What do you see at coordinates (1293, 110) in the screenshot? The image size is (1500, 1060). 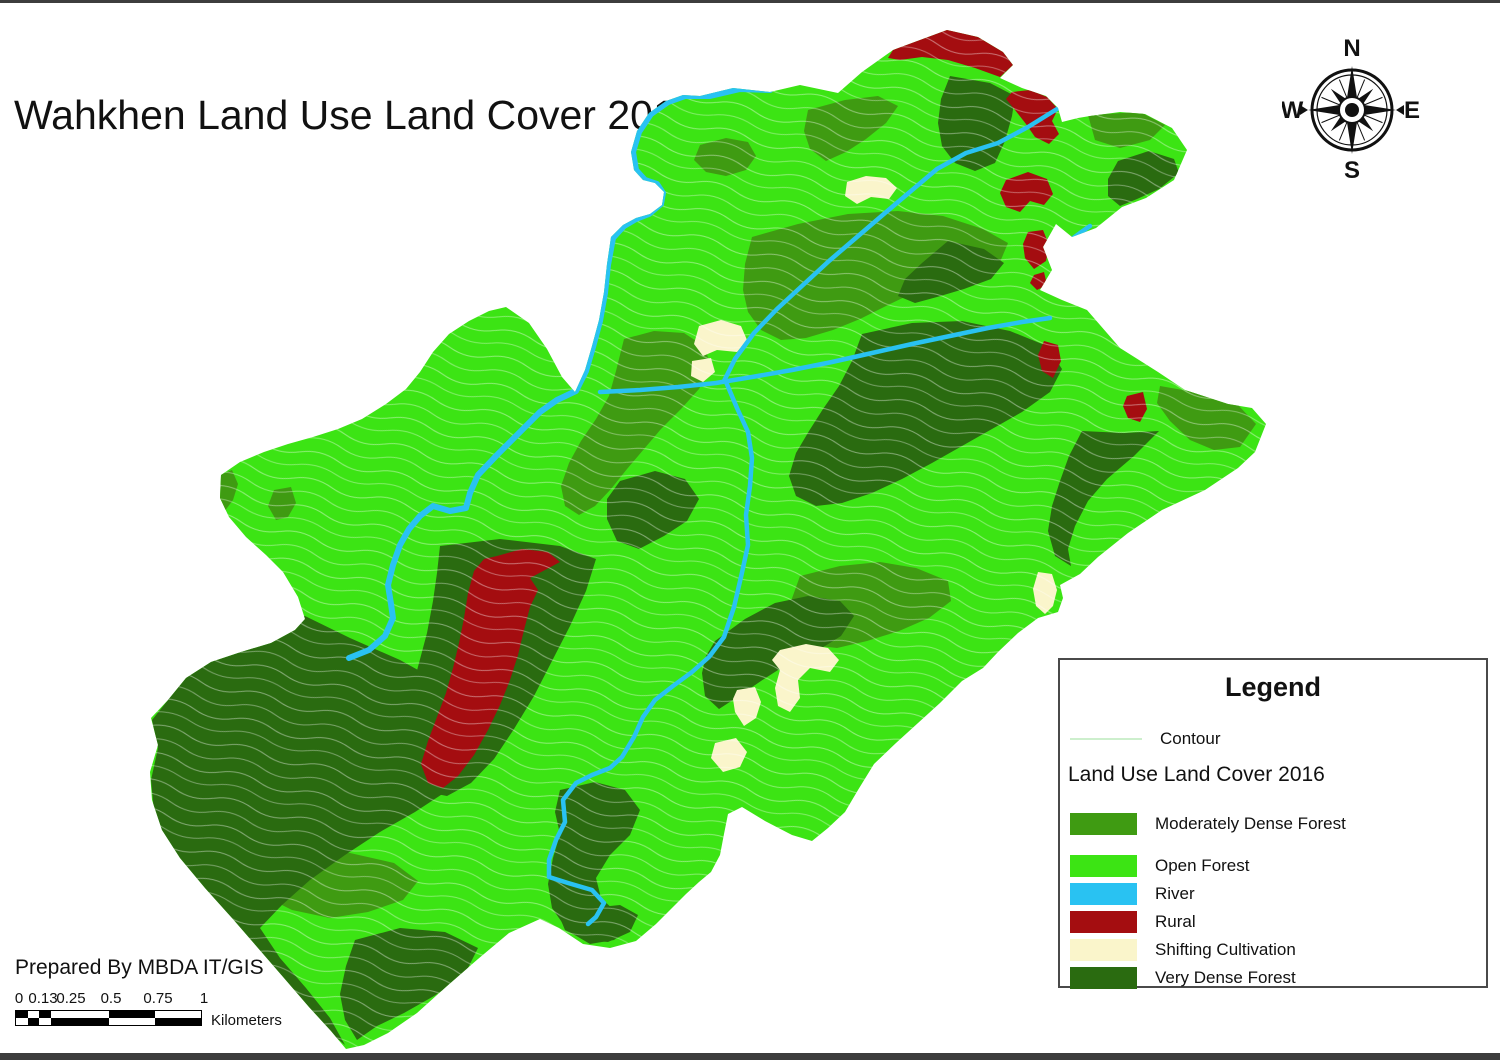 I see `compass-west-label: W` at bounding box center [1293, 110].